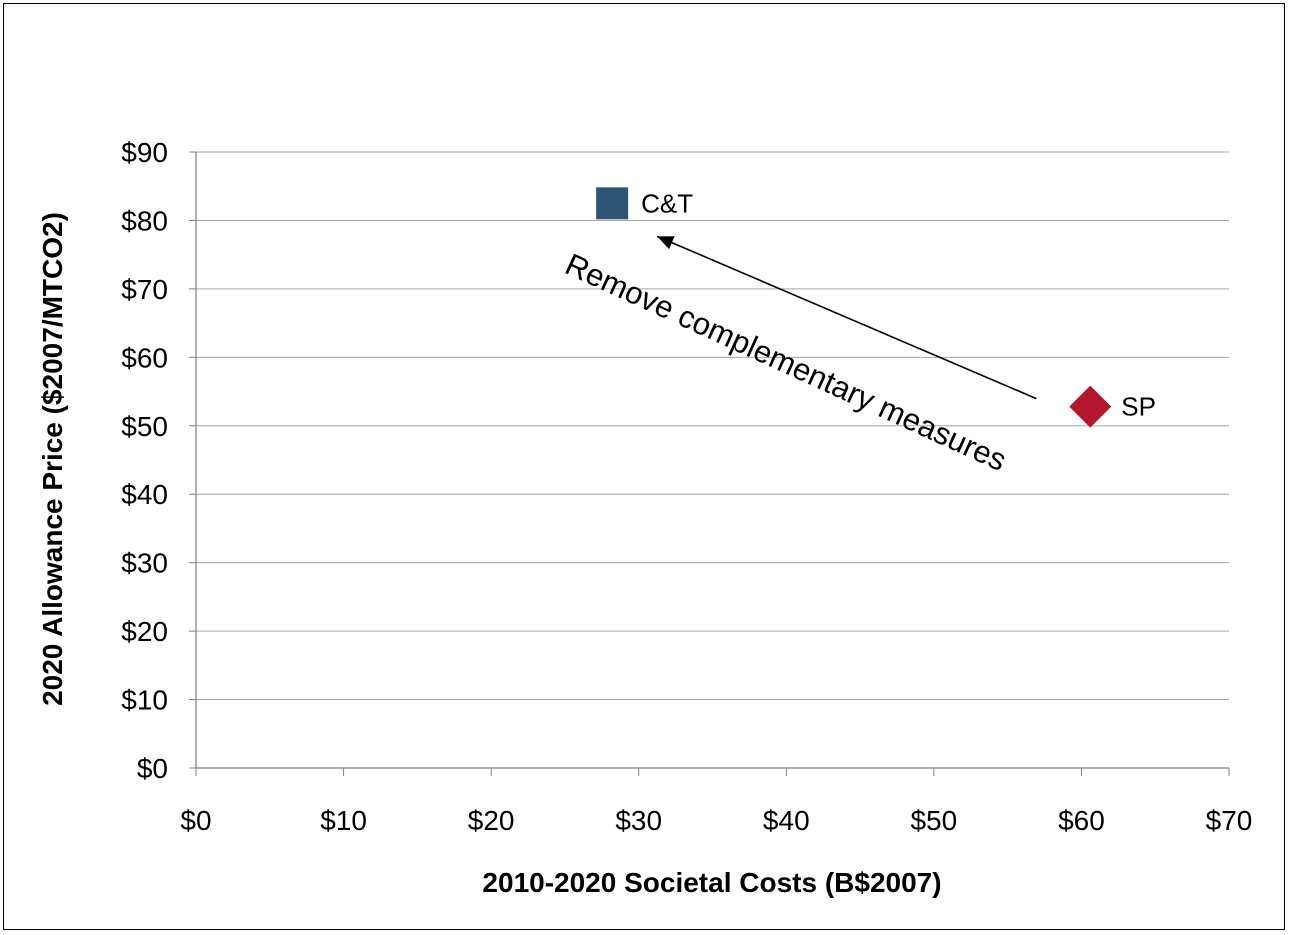 The height and width of the screenshot is (935, 1291). Describe the element at coordinates (666, 243) in the screenshot. I see `annotation-arrowhead` at that location.